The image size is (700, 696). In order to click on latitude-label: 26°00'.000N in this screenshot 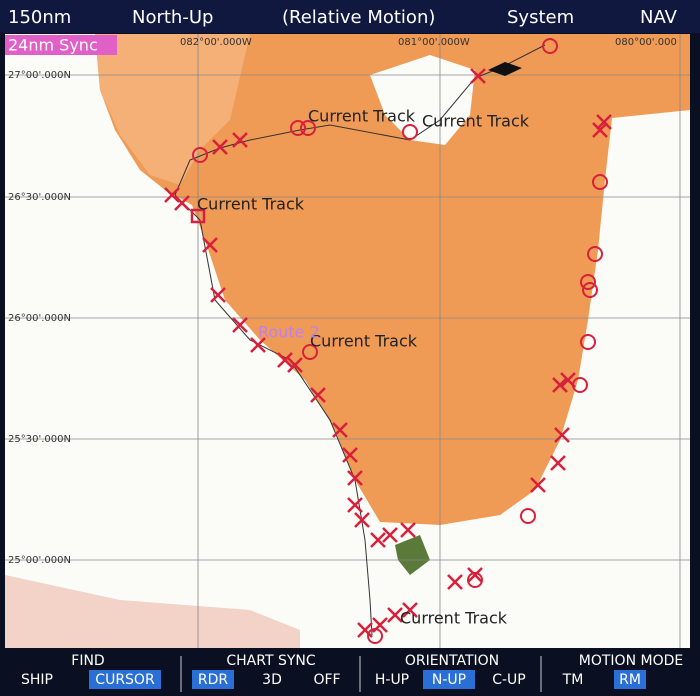, I will do `click(39, 318)`.